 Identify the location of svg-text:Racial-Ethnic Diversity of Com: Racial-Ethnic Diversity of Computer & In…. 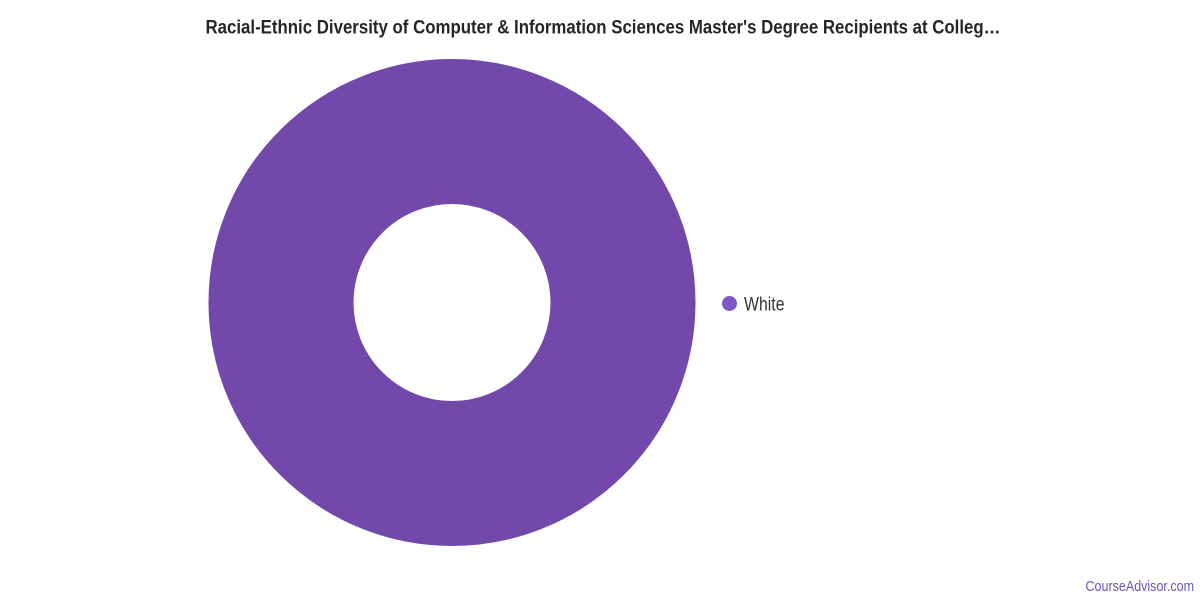
(603, 28).